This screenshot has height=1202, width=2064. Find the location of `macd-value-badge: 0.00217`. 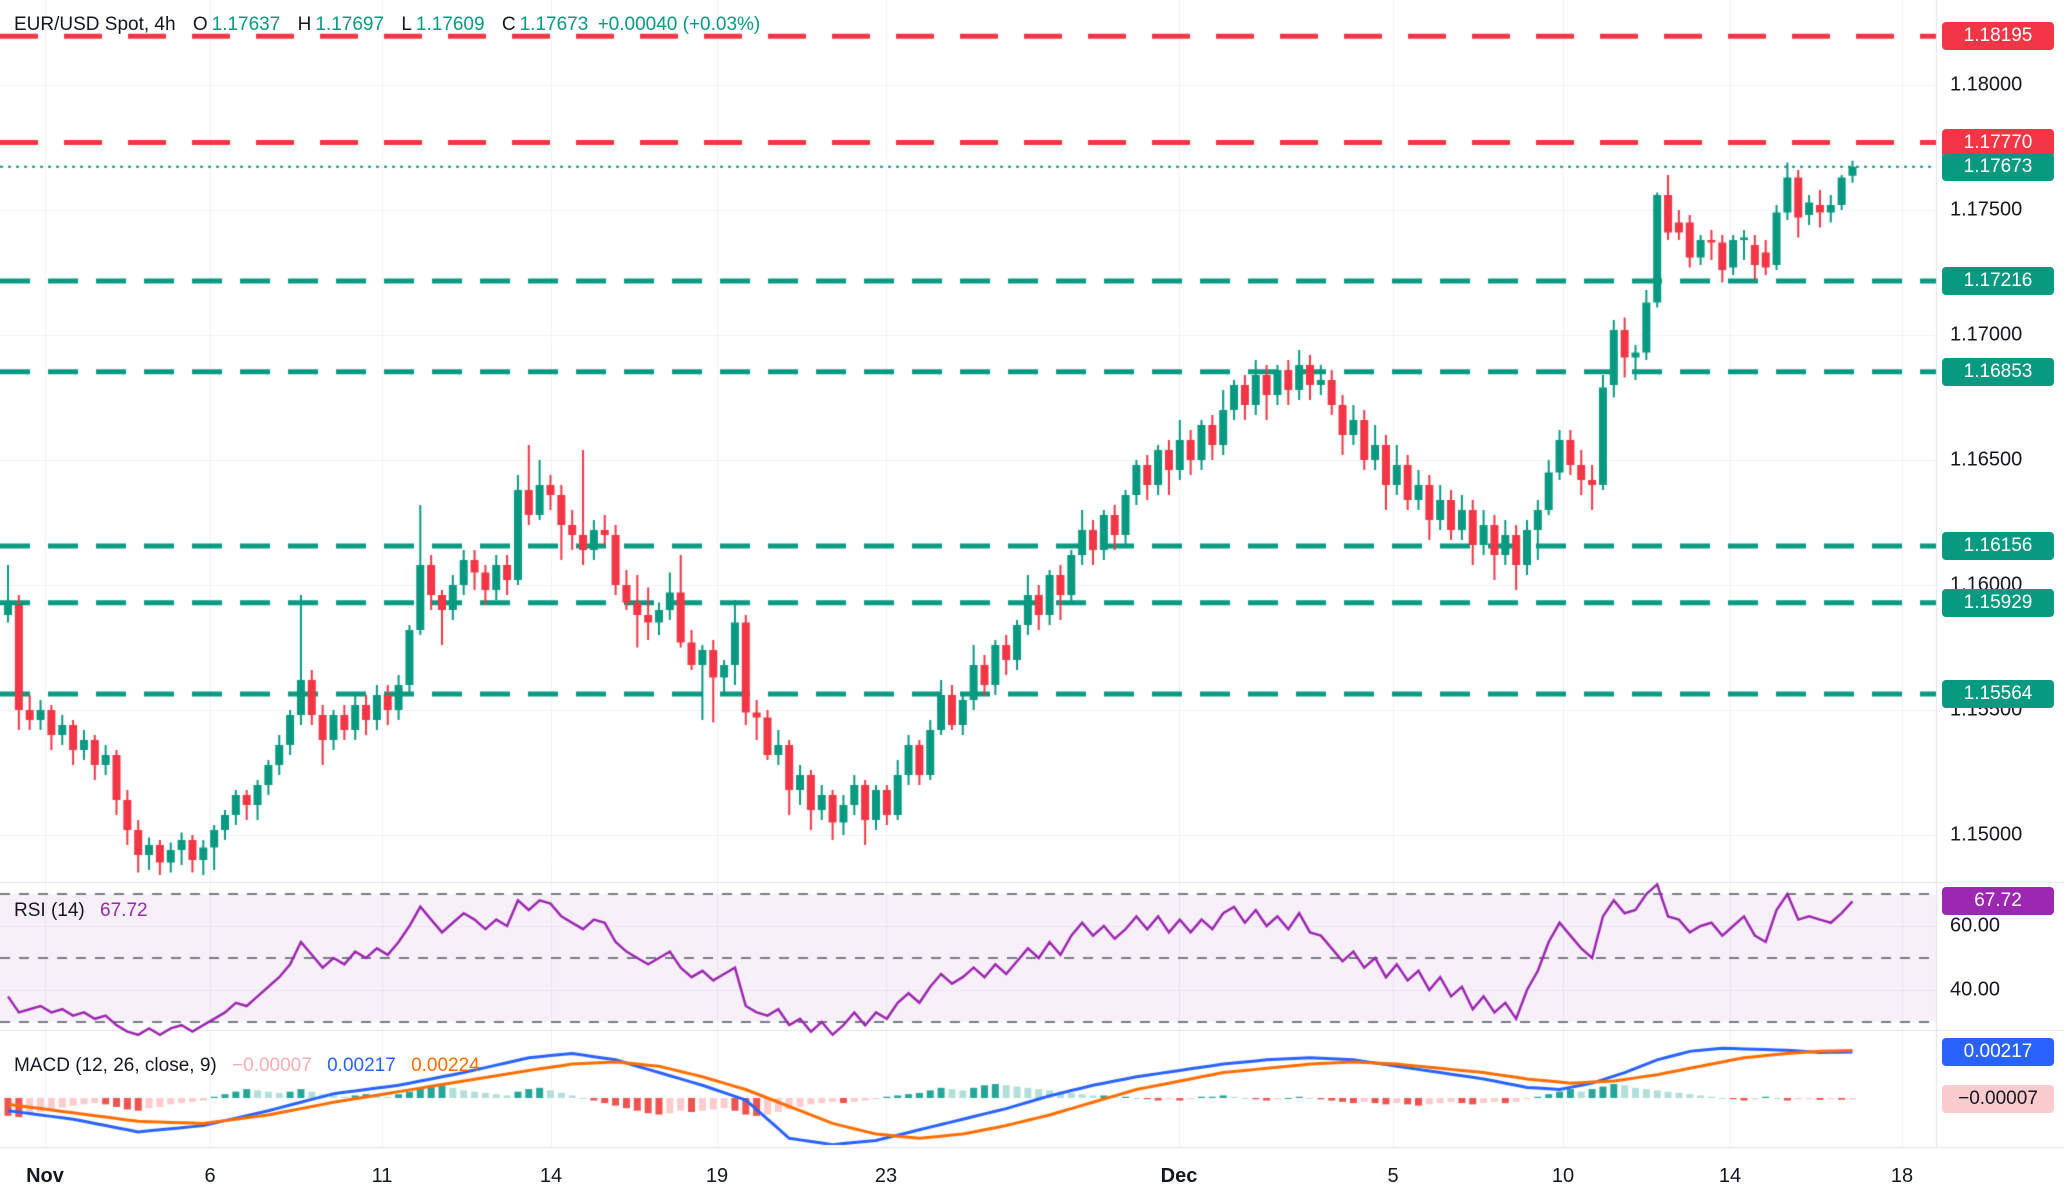

macd-value-badge: 0.00217 is located at coordinates (1998, 1051).